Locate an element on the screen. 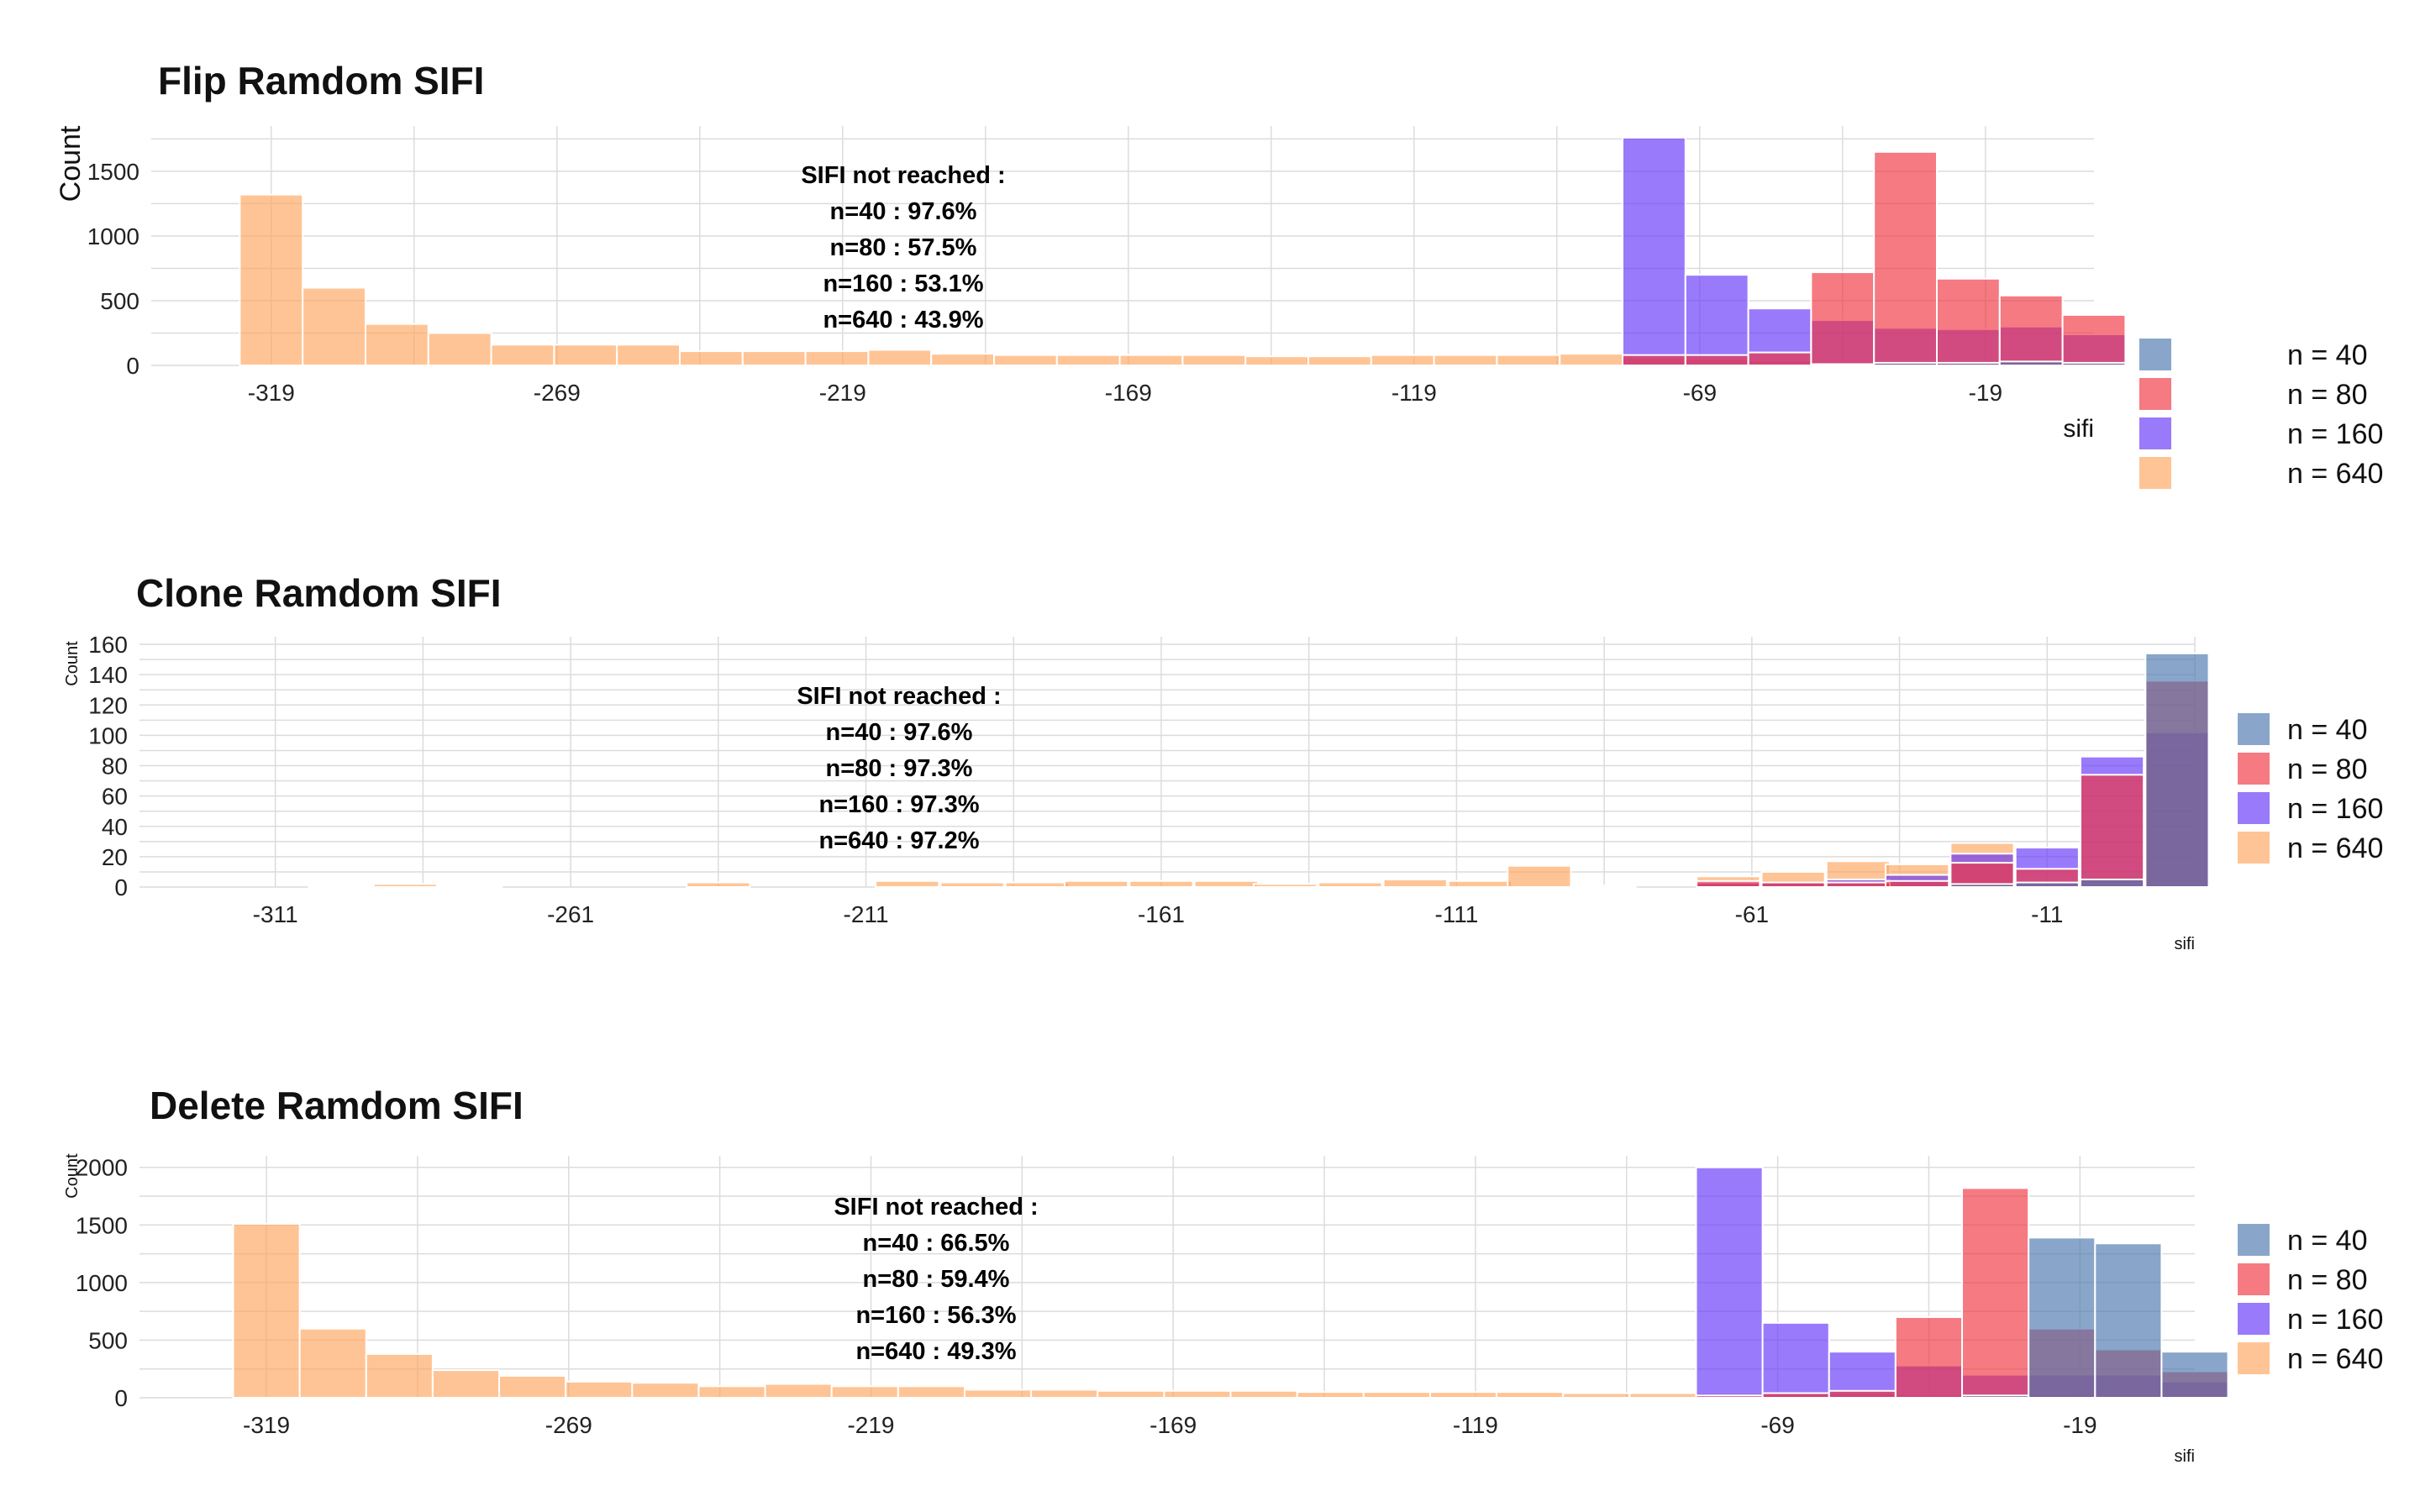 The image size is (2420, 1512). x-tick-label: -311 is located at coordinates (276, 914).